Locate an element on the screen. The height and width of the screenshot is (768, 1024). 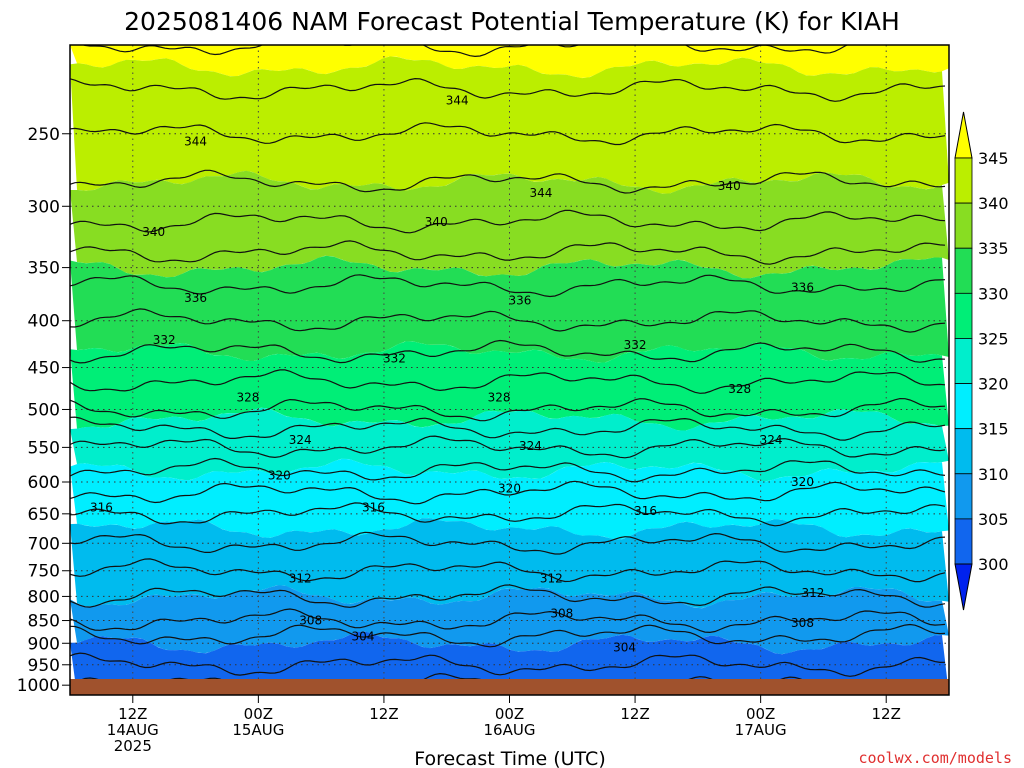
colorbar-tick-315: 315 is located at coordinates (993, 429).